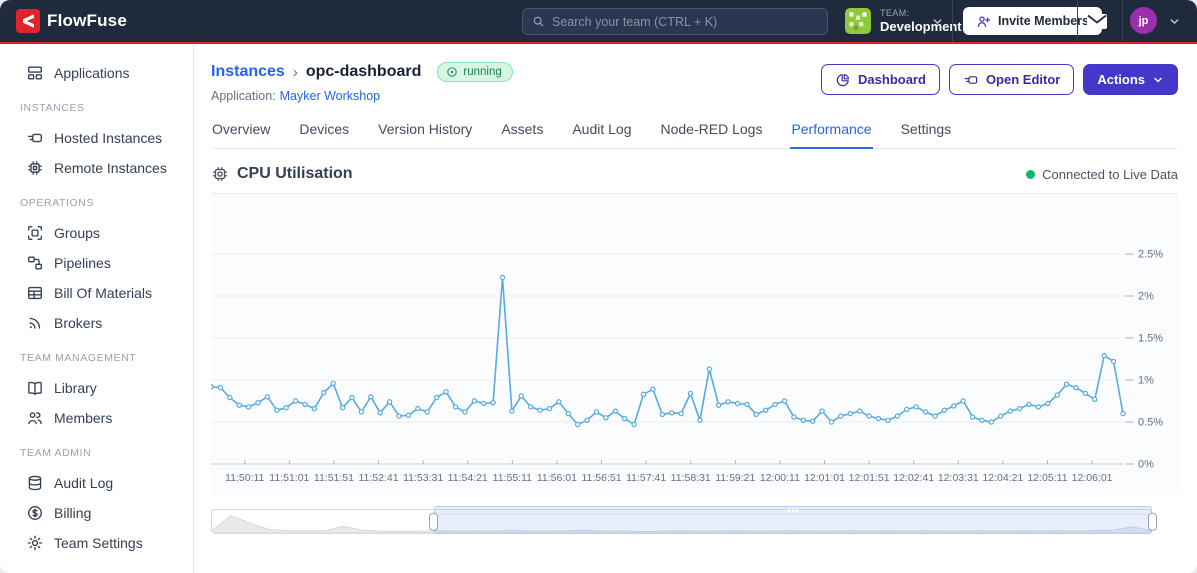 This screenshot has width=1197, height=573. I want to click on sidebar-item-label: Groups, so click(77, 233).